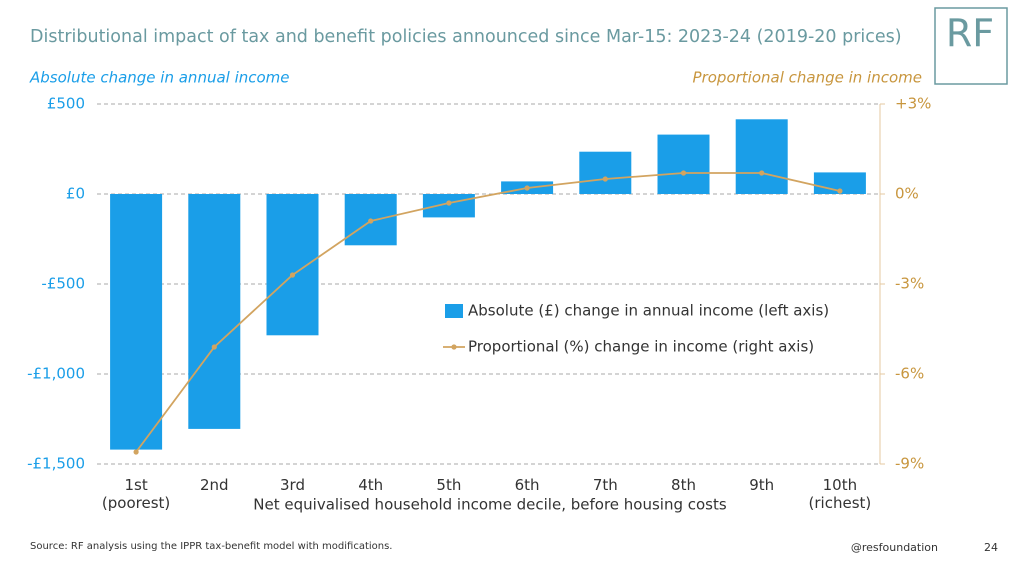 The image size is (1024, 576). Describe the element at coordinates (527, 485) in the screenshot. I see `x-tick-label: 6th` at that location.